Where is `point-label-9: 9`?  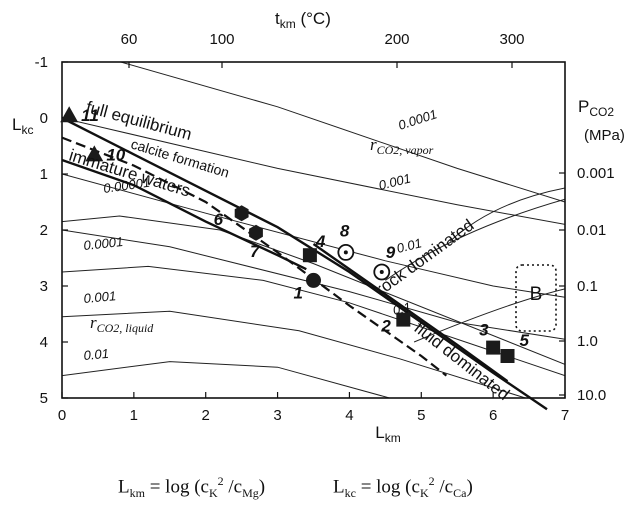 point-label-9: 9 is located at coordinates (391, 252).